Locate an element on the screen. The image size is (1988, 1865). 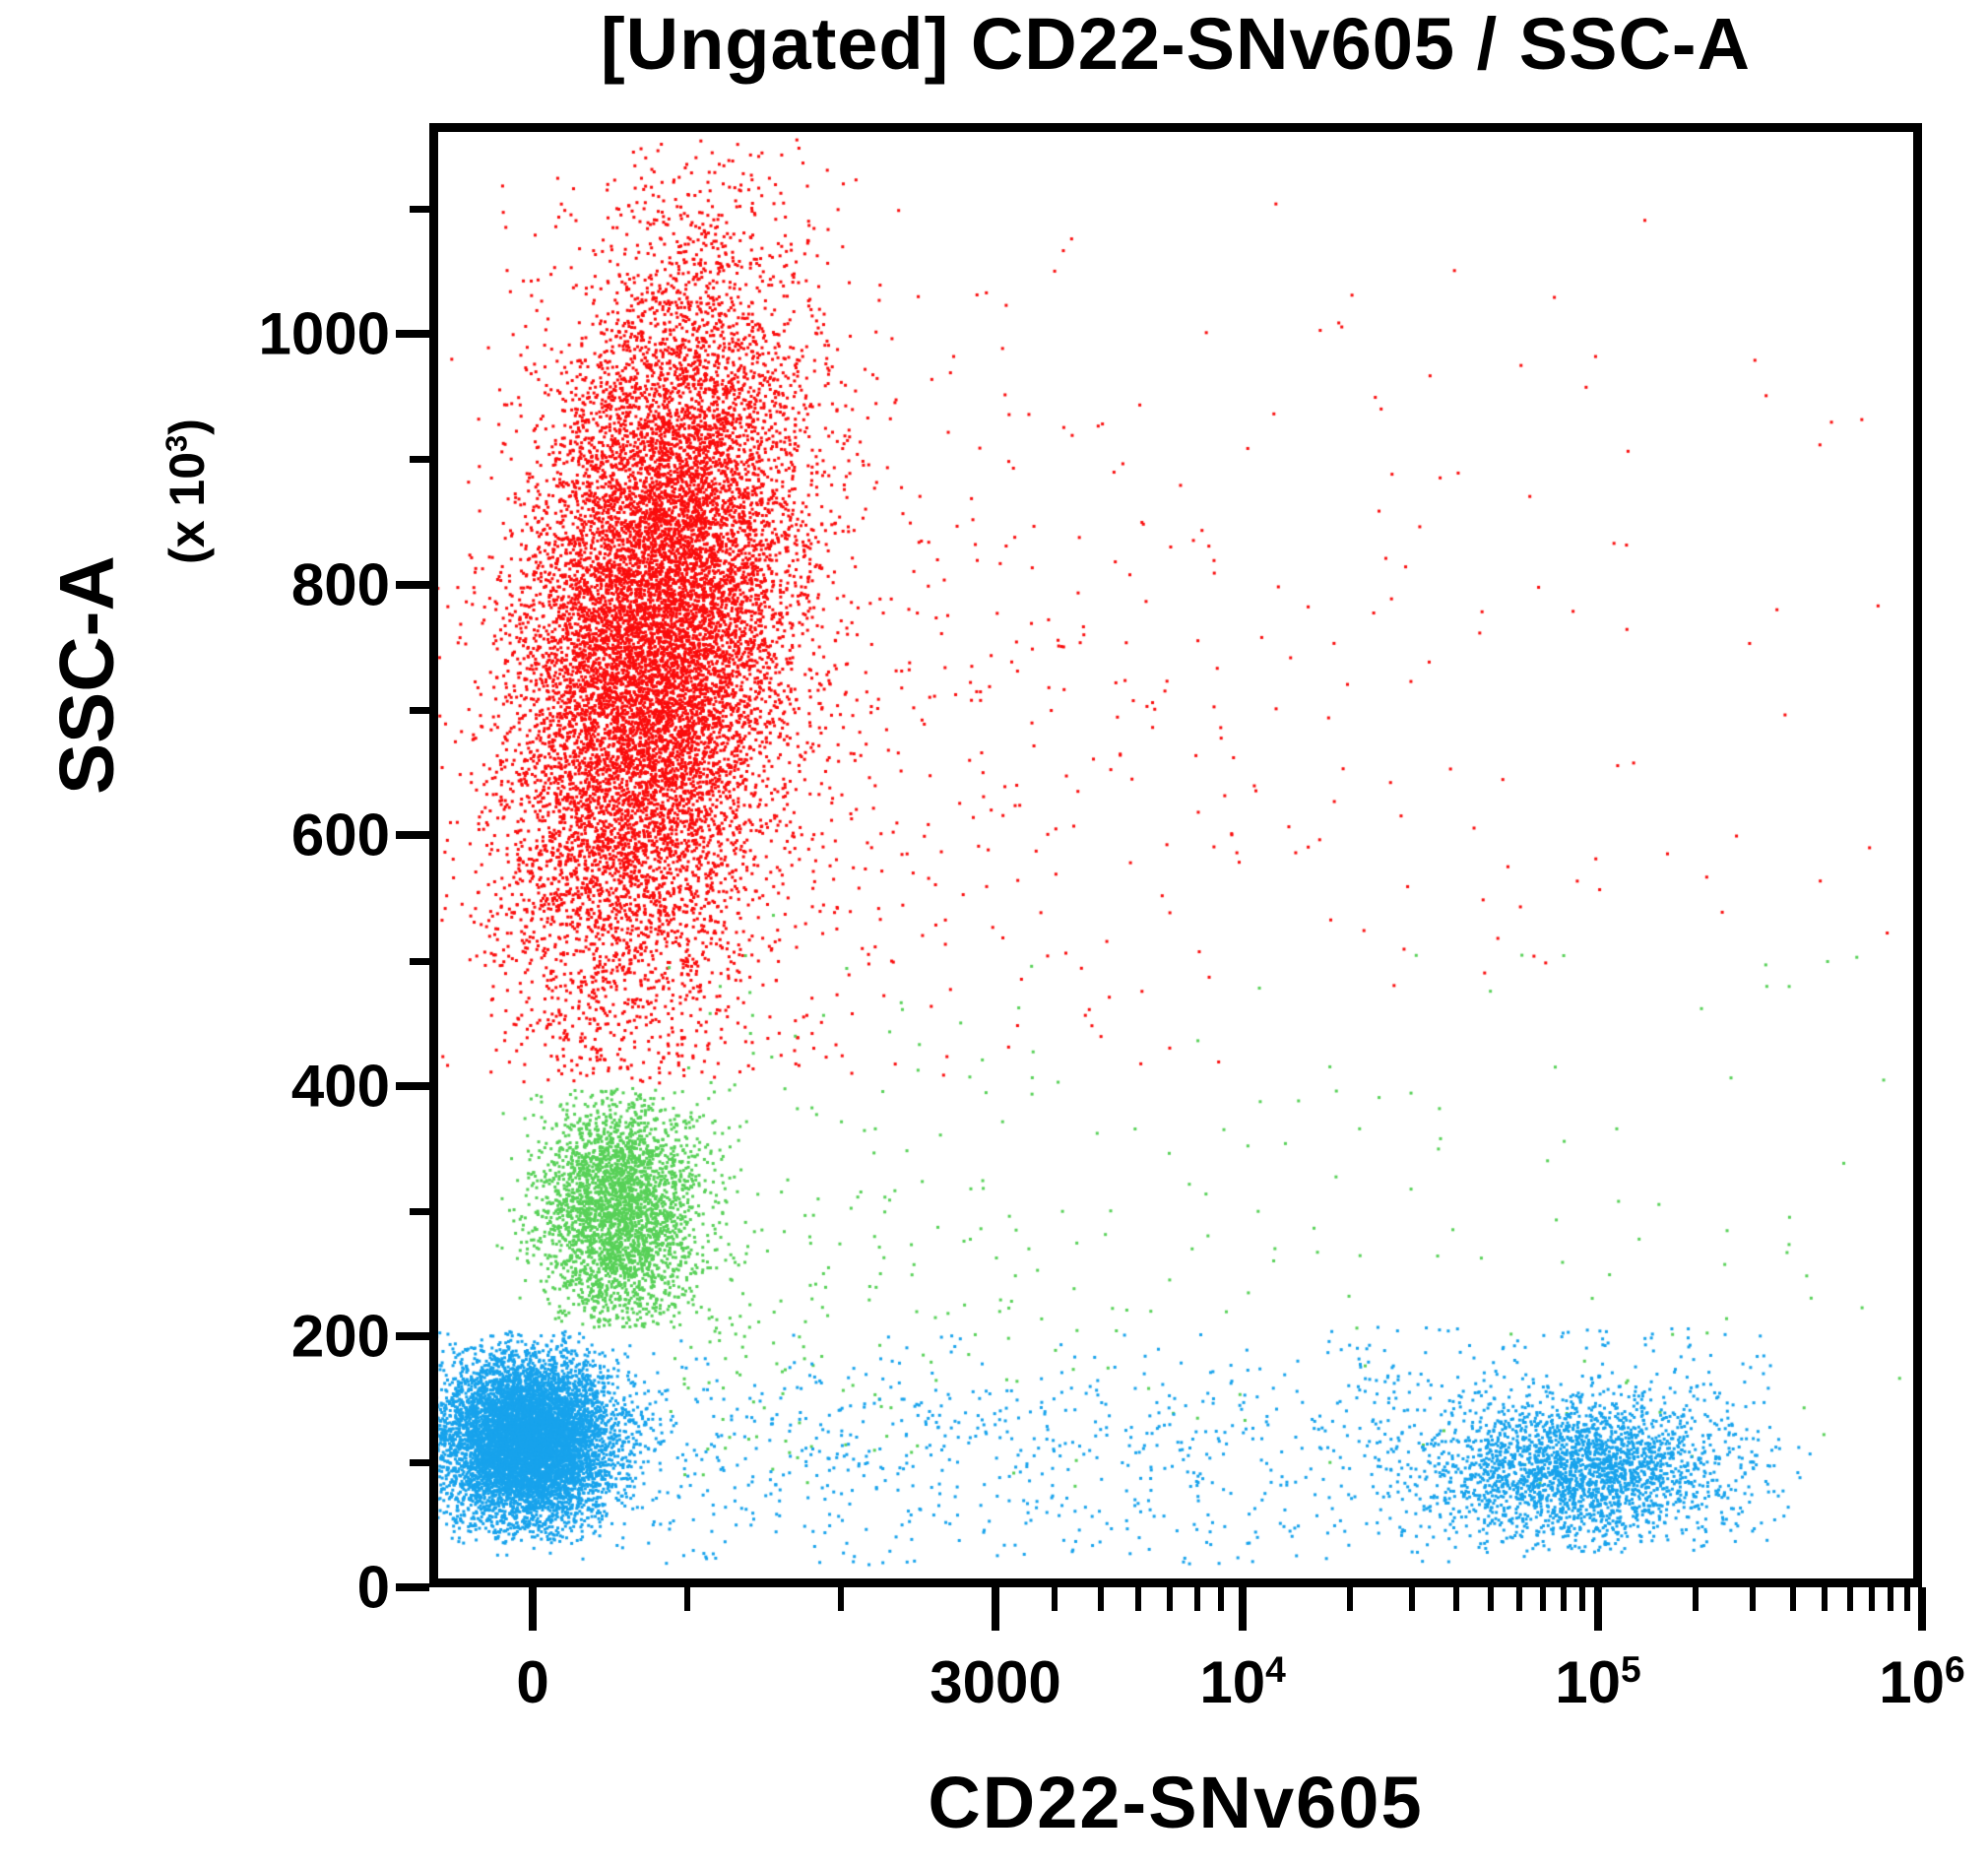
tick-exponent: 4 is located at coordinates (1275, 1669).